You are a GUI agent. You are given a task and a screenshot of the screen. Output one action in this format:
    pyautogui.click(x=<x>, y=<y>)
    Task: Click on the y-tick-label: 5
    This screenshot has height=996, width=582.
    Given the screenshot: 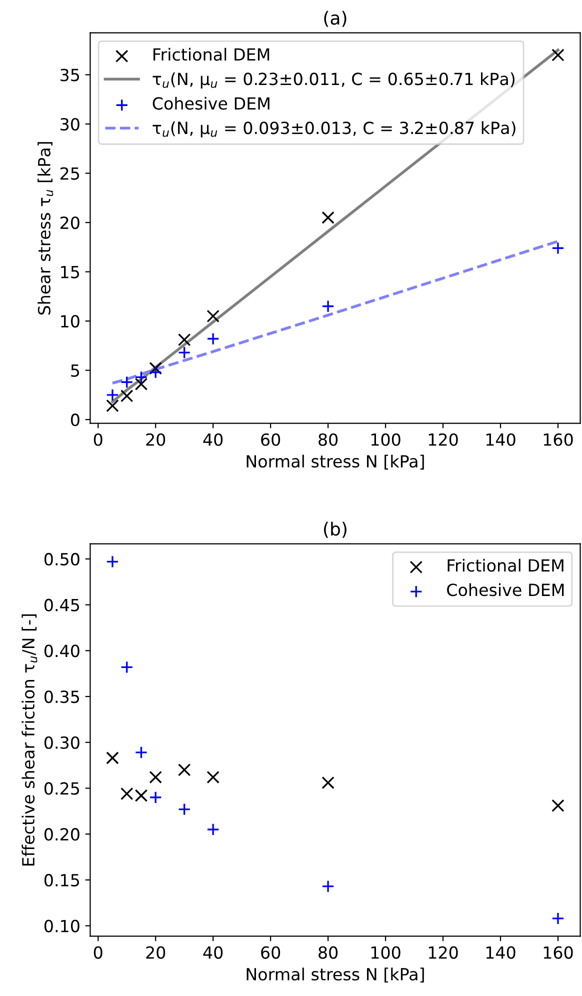 What is the action you would take?
    pyautogui.click(x=75, y=370)
    